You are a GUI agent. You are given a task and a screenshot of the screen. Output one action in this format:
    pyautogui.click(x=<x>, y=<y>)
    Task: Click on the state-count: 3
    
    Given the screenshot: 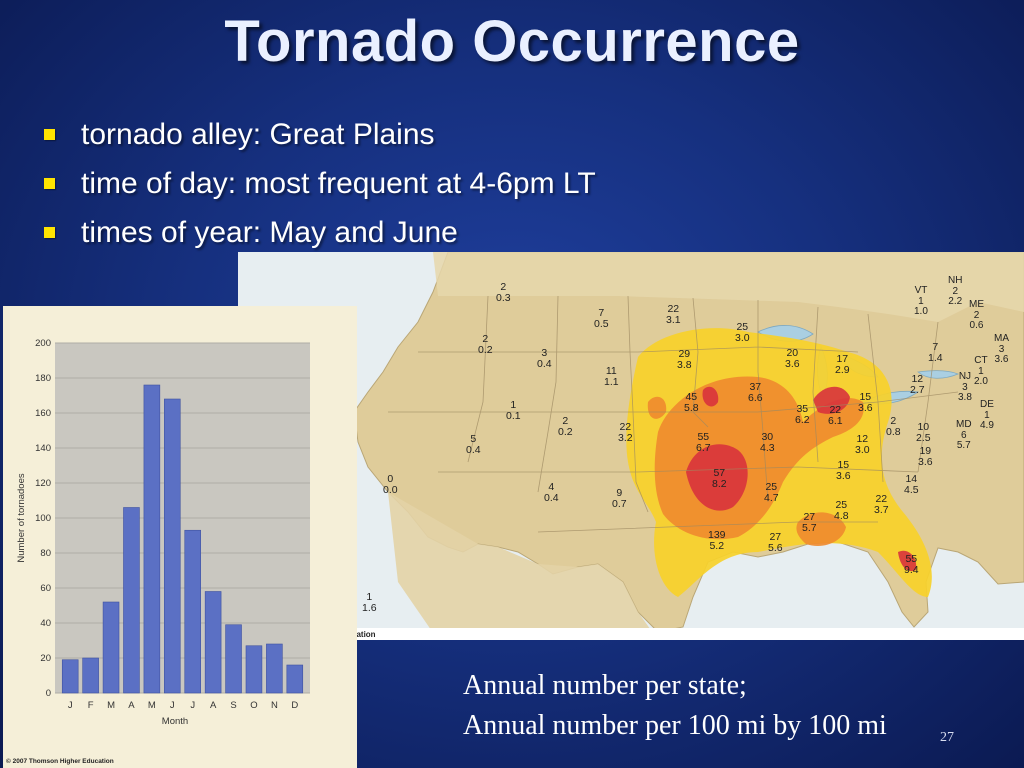 What is the action you would take?
    pyautogui.click(x=965, y=387)
    